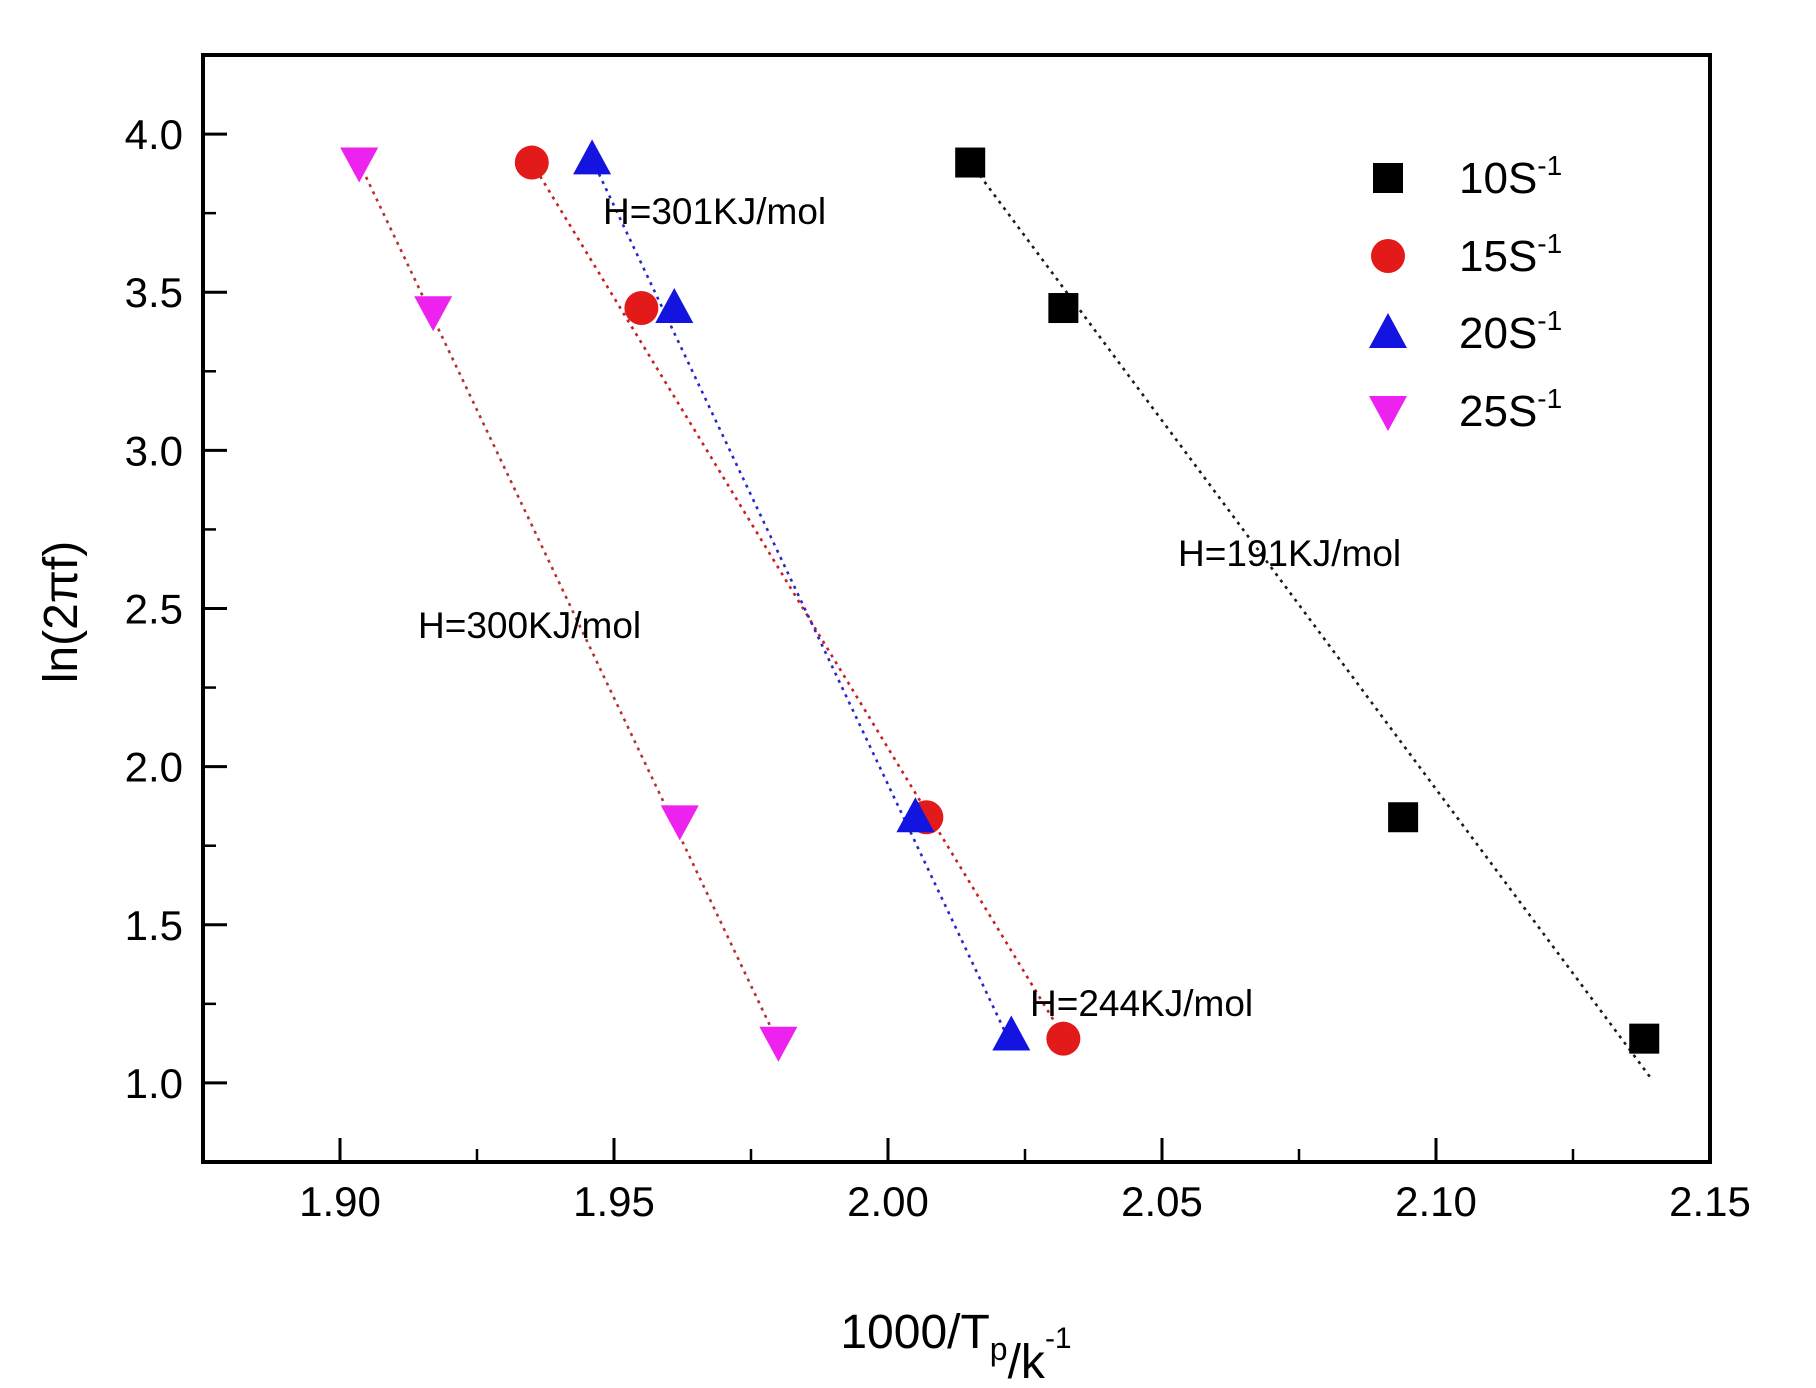  I want to click on legend-marker-triangle-down, so click(1388, 413).